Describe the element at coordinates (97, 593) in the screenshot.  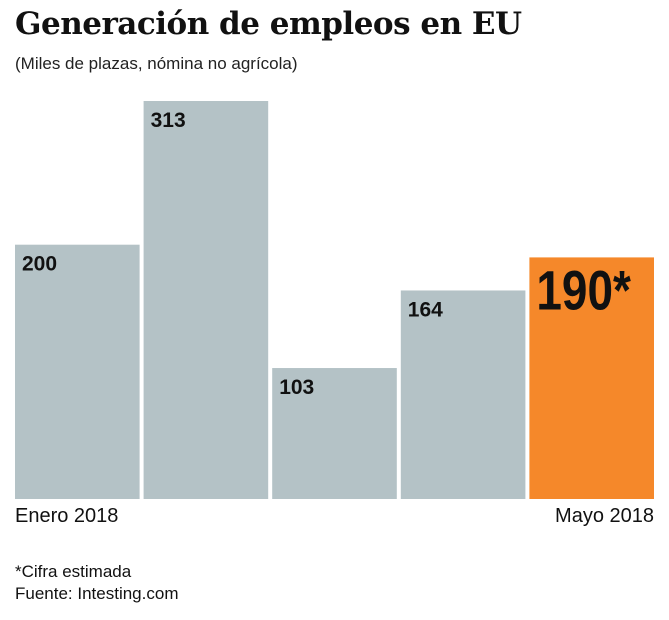
I see `source-text: Fuente: Intesting.com` at that location.